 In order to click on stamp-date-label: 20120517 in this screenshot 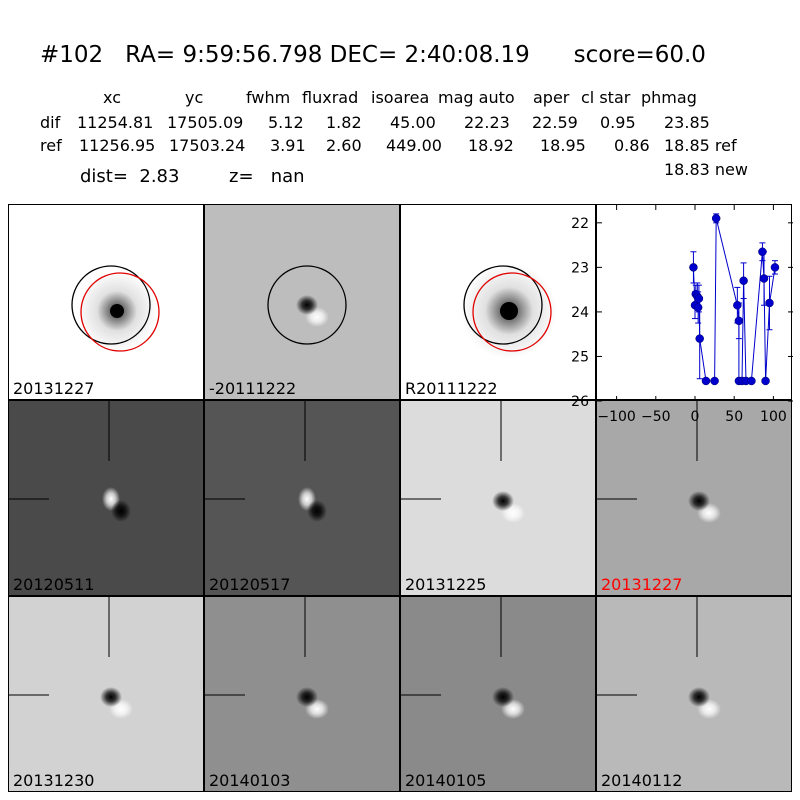, I will do `click(250, 584)`.